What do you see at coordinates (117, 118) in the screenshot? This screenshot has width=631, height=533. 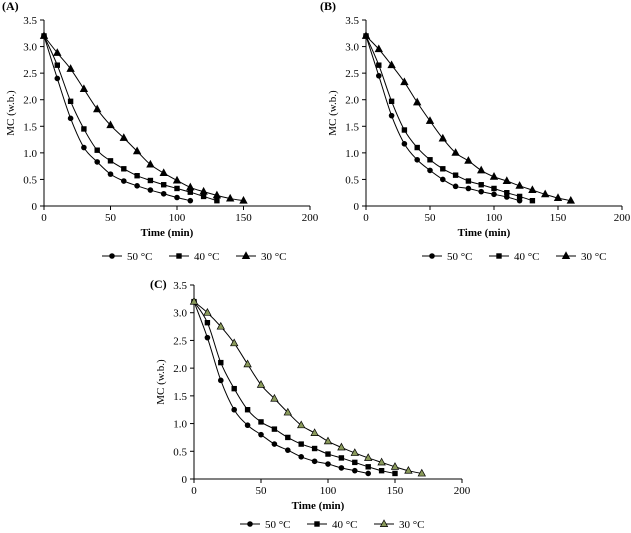 I see `series-circle` at bounding box center [117, 118].